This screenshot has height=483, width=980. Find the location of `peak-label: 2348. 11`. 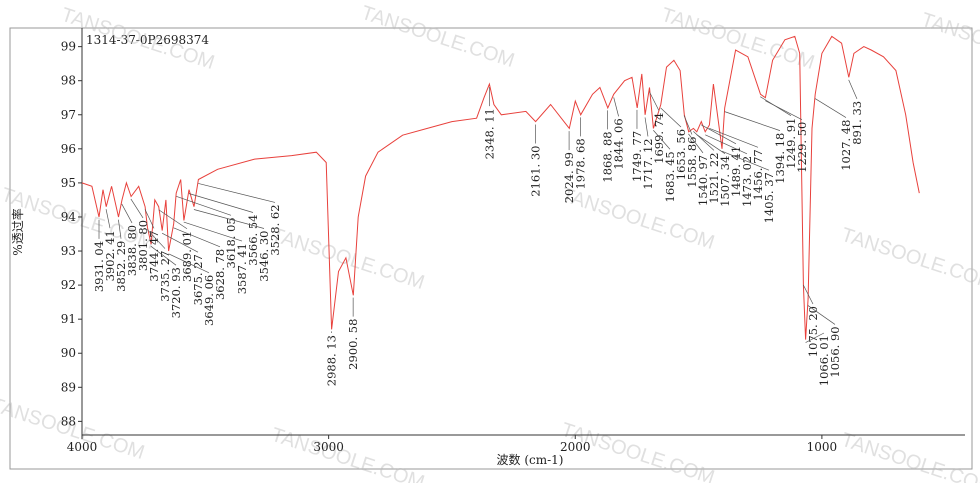

peak-label: 2348. 11 is located at coordinates (489, 133).